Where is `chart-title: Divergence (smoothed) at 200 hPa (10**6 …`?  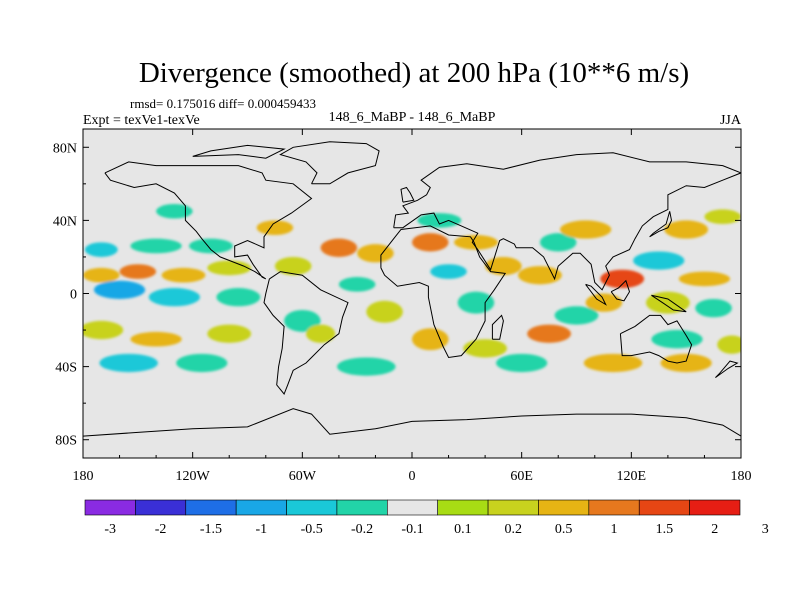
chart-title: Divergence (smoothed) at 200 hPa (10**6 … is located at coordinates (414, 73).